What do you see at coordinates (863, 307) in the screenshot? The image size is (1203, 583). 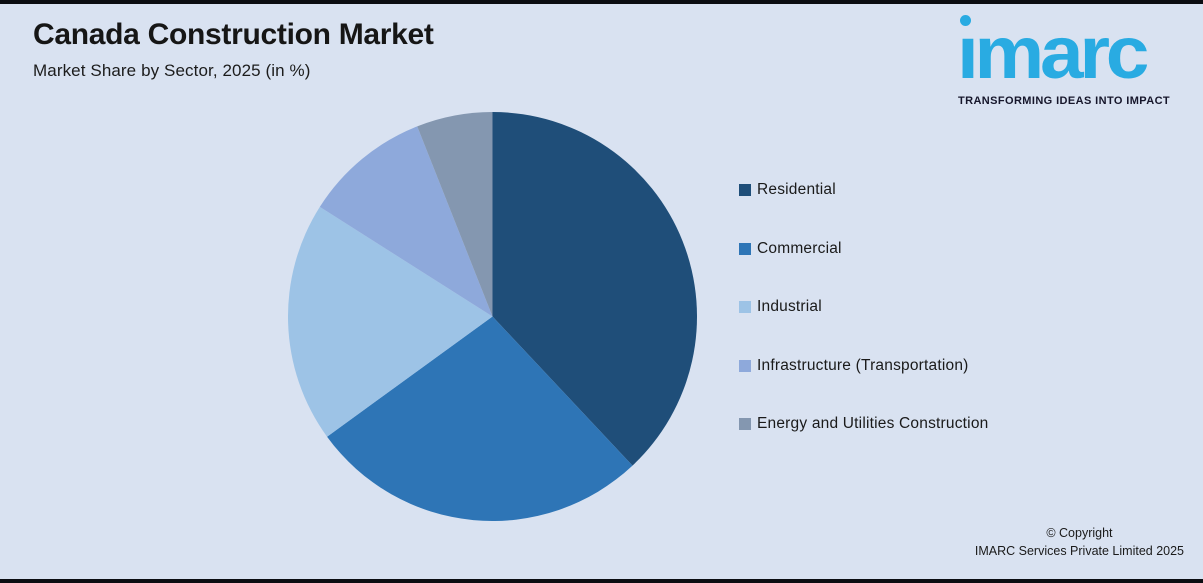 I see `legend-item-industrial: Industrial` at bounding box center [863, 307].